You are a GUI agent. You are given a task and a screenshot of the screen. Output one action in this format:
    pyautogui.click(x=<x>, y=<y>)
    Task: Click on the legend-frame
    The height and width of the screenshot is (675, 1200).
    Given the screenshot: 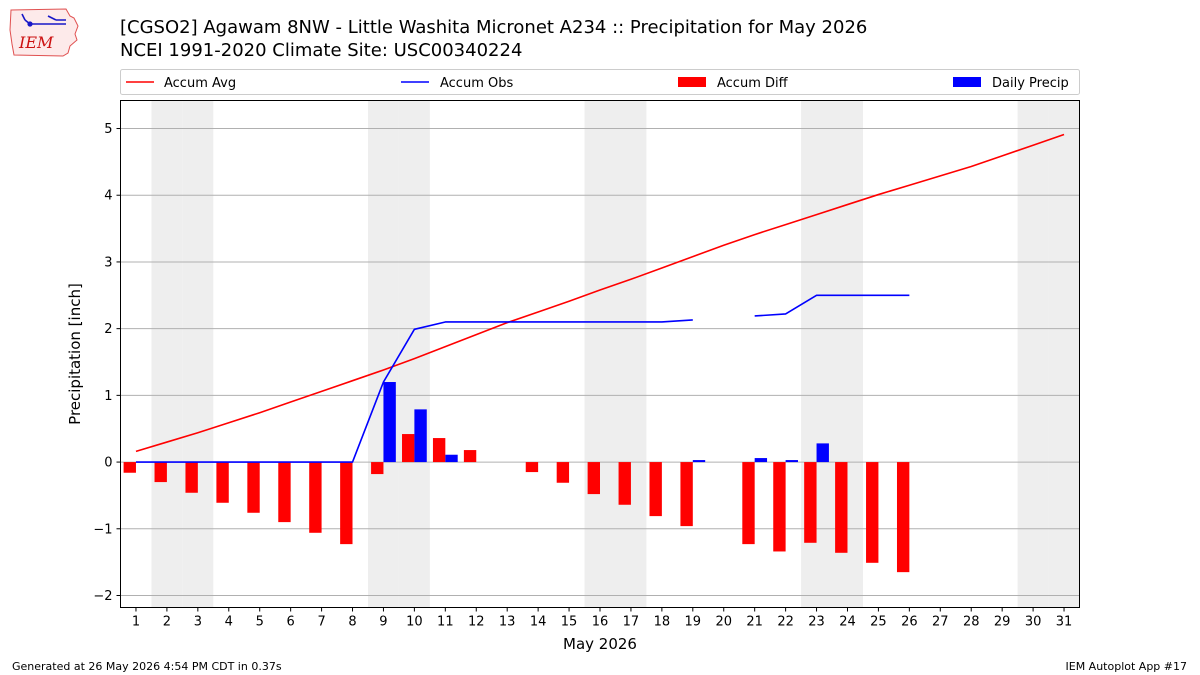 What is the action you would take?
    pyautogui.click(x=600, y=82)
    